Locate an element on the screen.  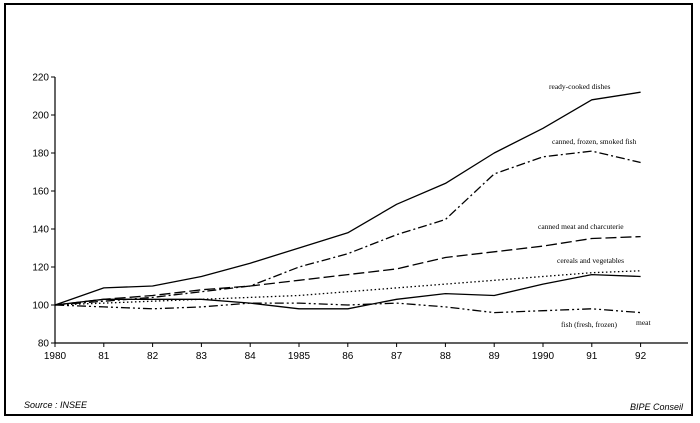
series-label-4: fish (fresh, frozen) is located at coordinates (589, 324).